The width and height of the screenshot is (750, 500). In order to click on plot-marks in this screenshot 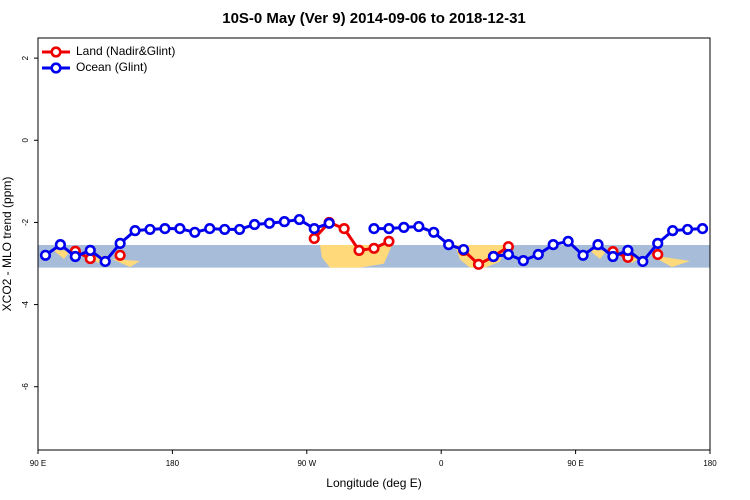, I will do `click(374, 241)`.